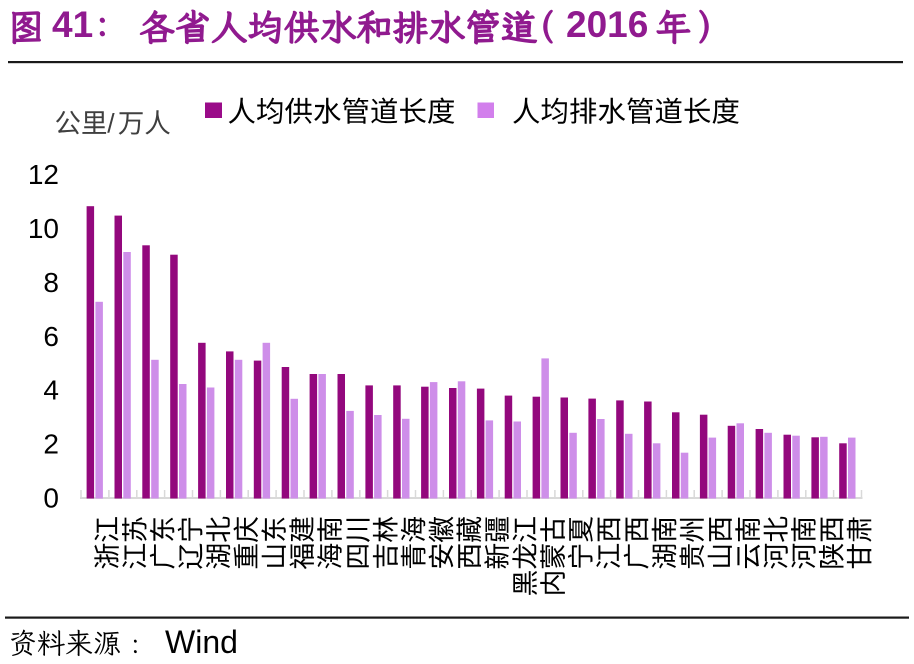 This screenshot has height=664, width=914. I want to click on svg-text: 2, so click(51, 444).